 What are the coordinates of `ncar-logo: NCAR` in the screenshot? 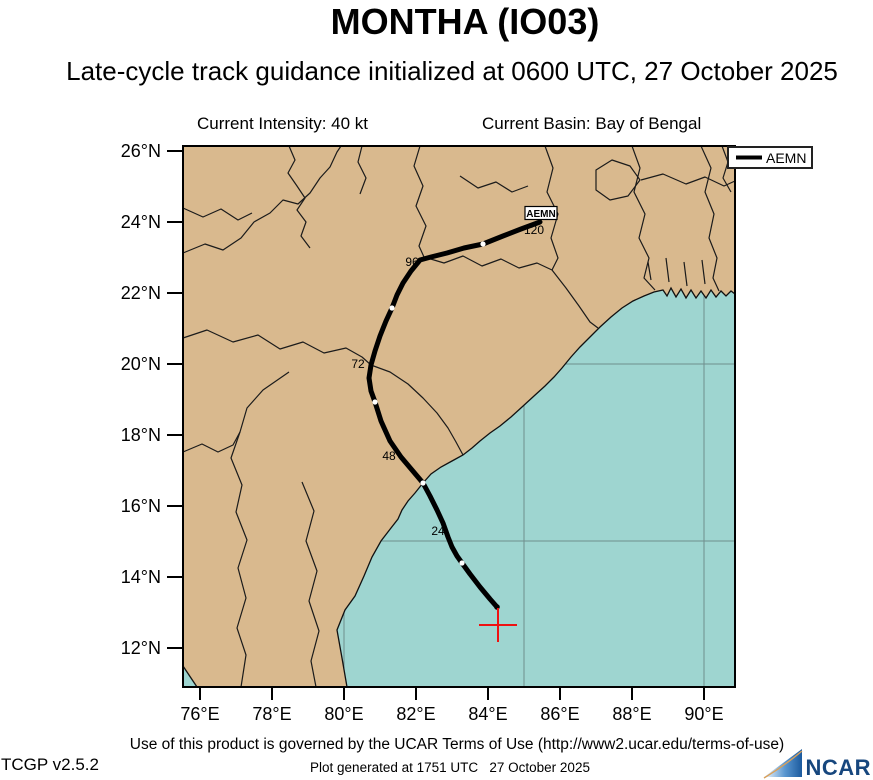 It's located at (816, 761).